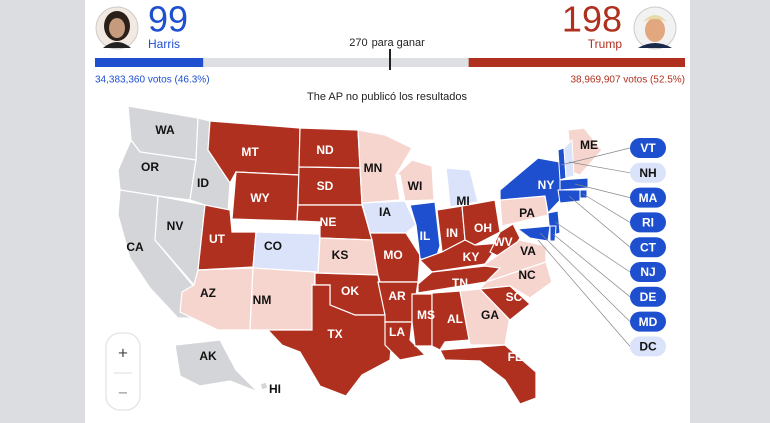  Describe the element at coordinates (514, 297) in the screenshot. I see `state-label: SC` at that location.